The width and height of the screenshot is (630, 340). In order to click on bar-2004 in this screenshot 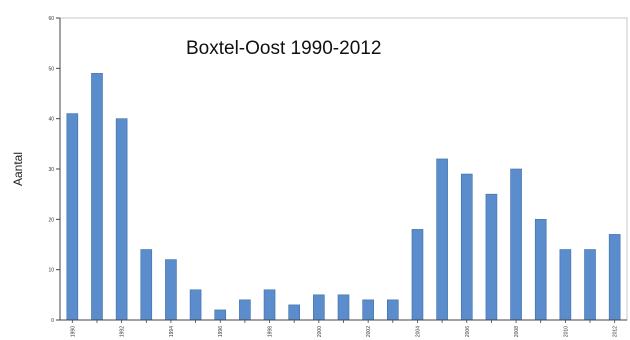, I will do `click(417, 275)`.